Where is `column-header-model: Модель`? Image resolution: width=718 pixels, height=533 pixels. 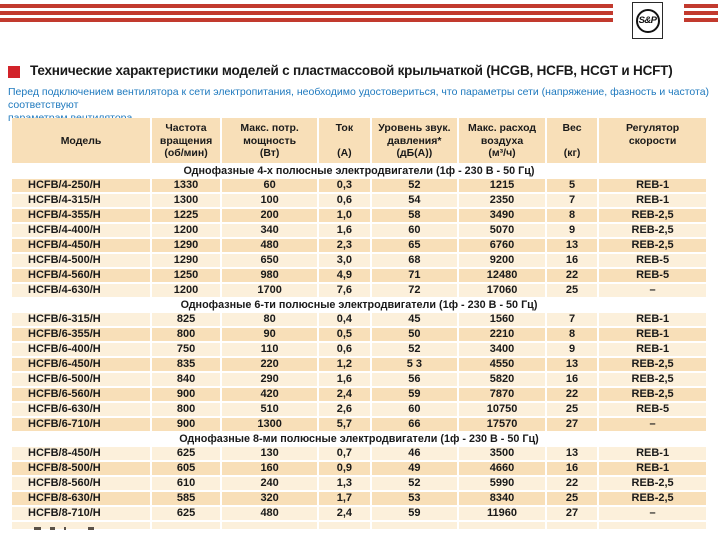
column-header-model: Модель is located at coordinates (81, 140).